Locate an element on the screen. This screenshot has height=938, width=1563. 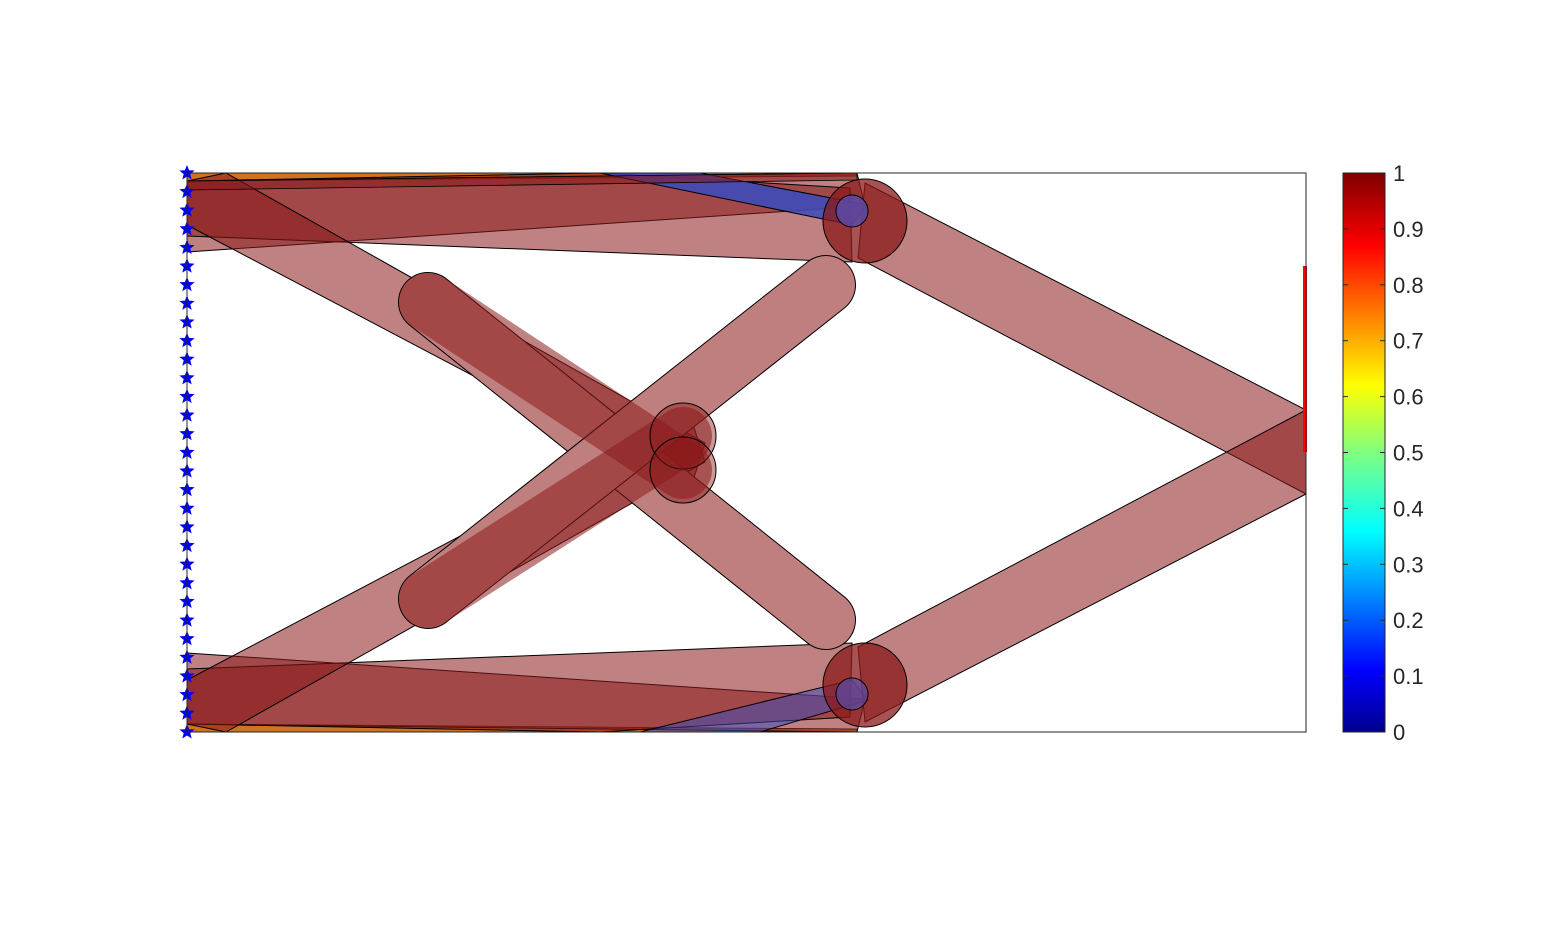
colorbar-ticks: 0 0.1 0.2 0.3 0.4 0.5 0.6 0.7 0.8 0.9 1 is located at coordinates (1383, 453).